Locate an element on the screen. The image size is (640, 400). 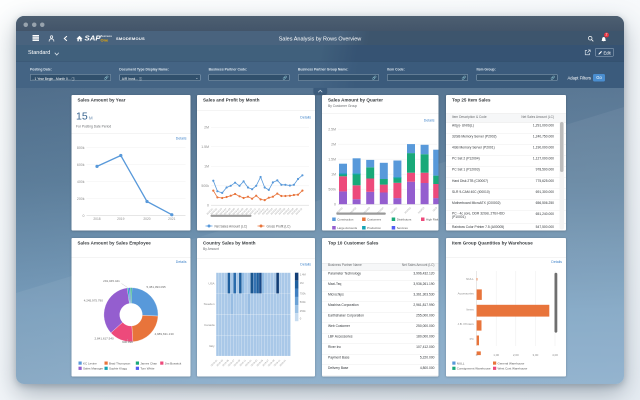
svg-text: 1,00 is located at coordinates (496, 355).